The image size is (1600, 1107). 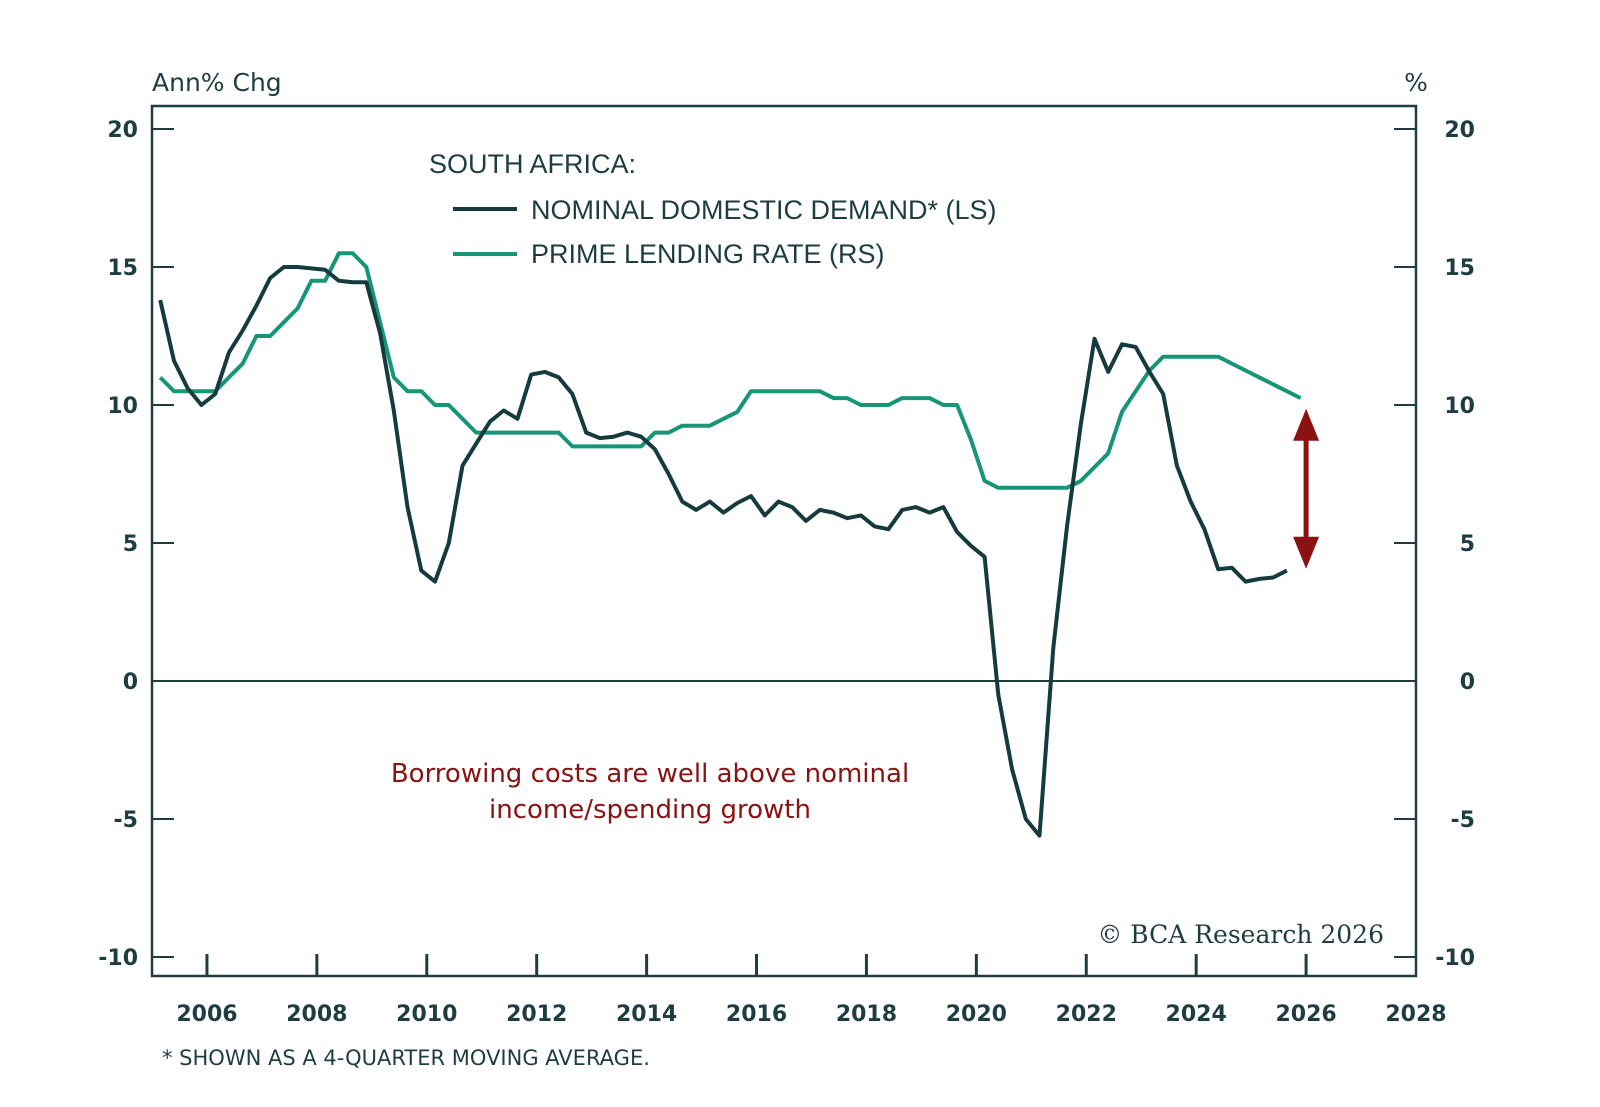 What do you see at coordinates (866, 1014) in the screenshot?
I see `x-tick-label: 2018` at bounding box center [866, 1014].